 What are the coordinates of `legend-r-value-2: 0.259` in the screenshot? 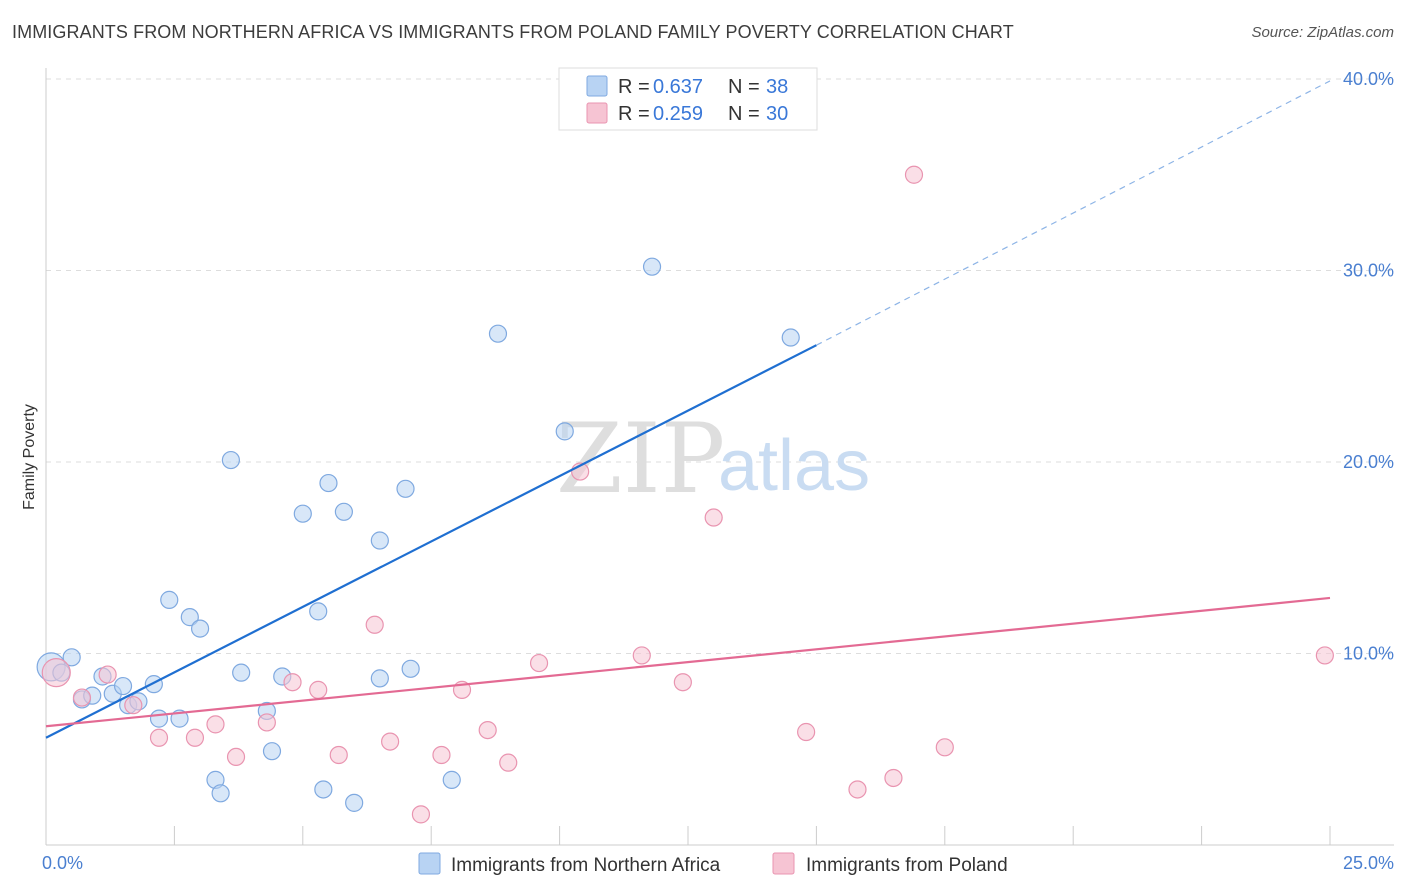 It's located at (678, 114).